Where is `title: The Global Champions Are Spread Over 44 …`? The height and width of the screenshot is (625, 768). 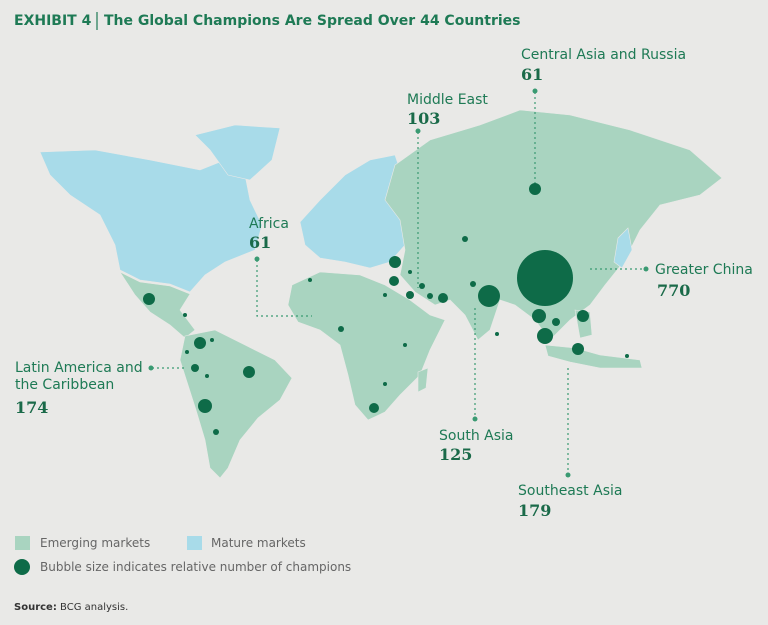 title: The Global Champions Are Spread Over 44 … is located at coordinates (312, 21).